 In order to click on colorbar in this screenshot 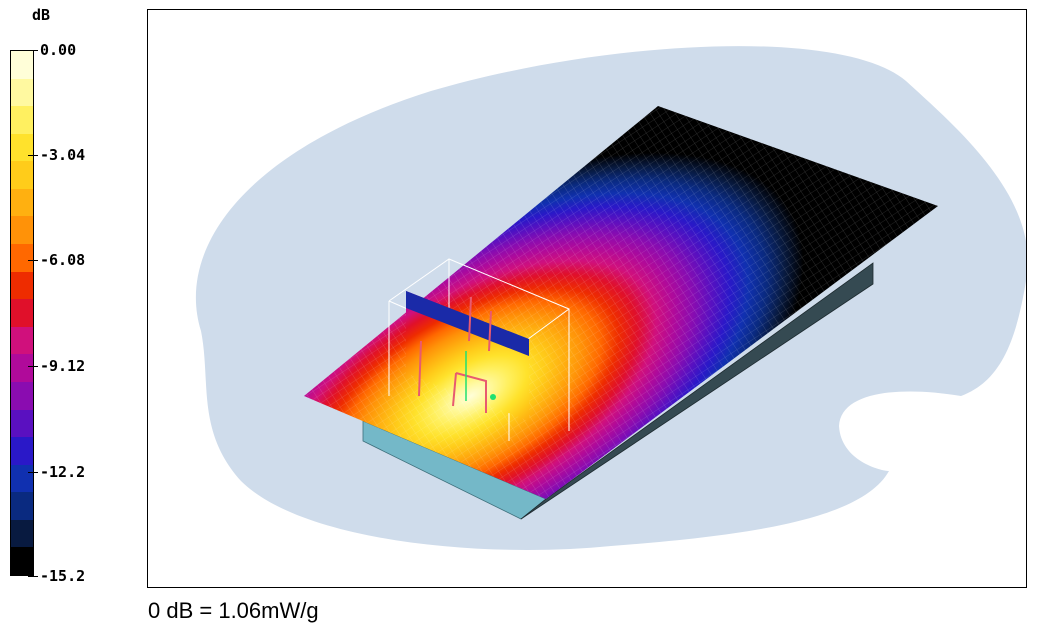, I will do `click(22, 313)`.